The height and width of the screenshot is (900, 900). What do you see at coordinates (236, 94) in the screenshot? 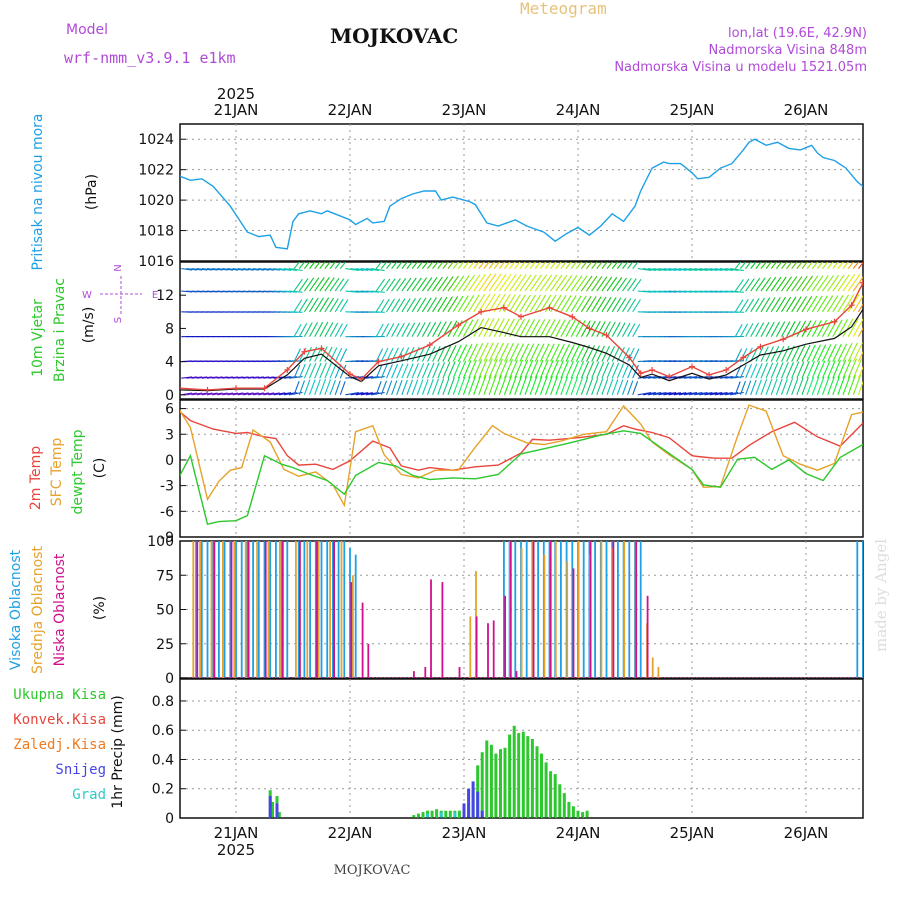
I see `year-top-label: 2025` at bounding box center [236, 94].